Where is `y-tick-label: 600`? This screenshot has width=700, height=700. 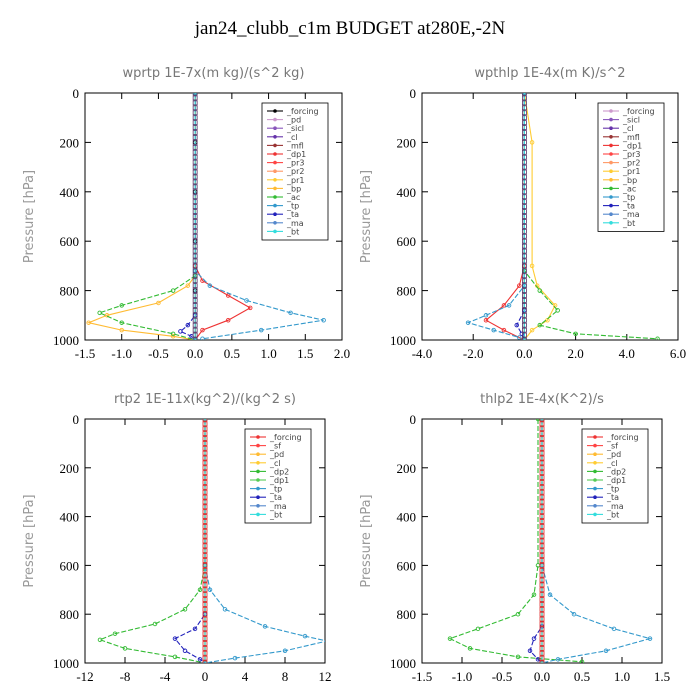 y-tick-label: 600 is located at coordinates (407, 565).